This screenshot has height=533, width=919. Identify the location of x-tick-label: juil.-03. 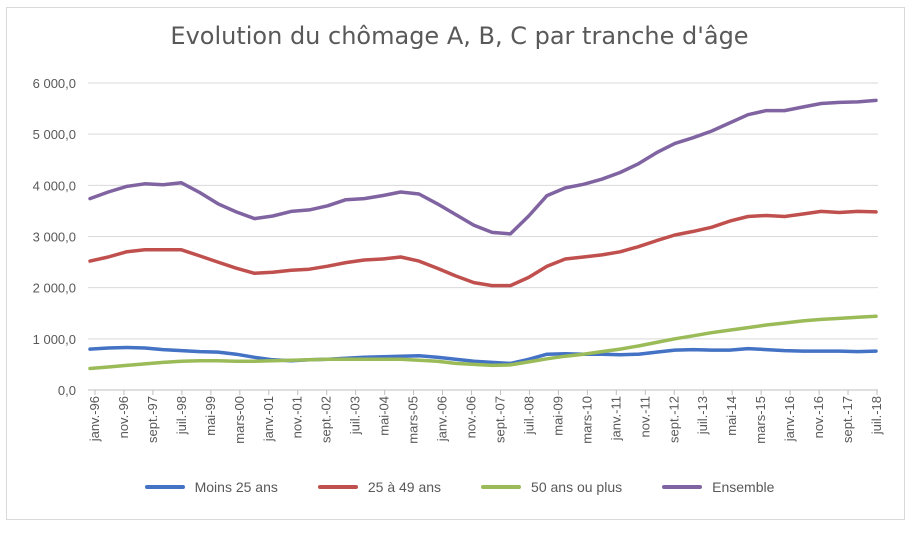
(355, 415).